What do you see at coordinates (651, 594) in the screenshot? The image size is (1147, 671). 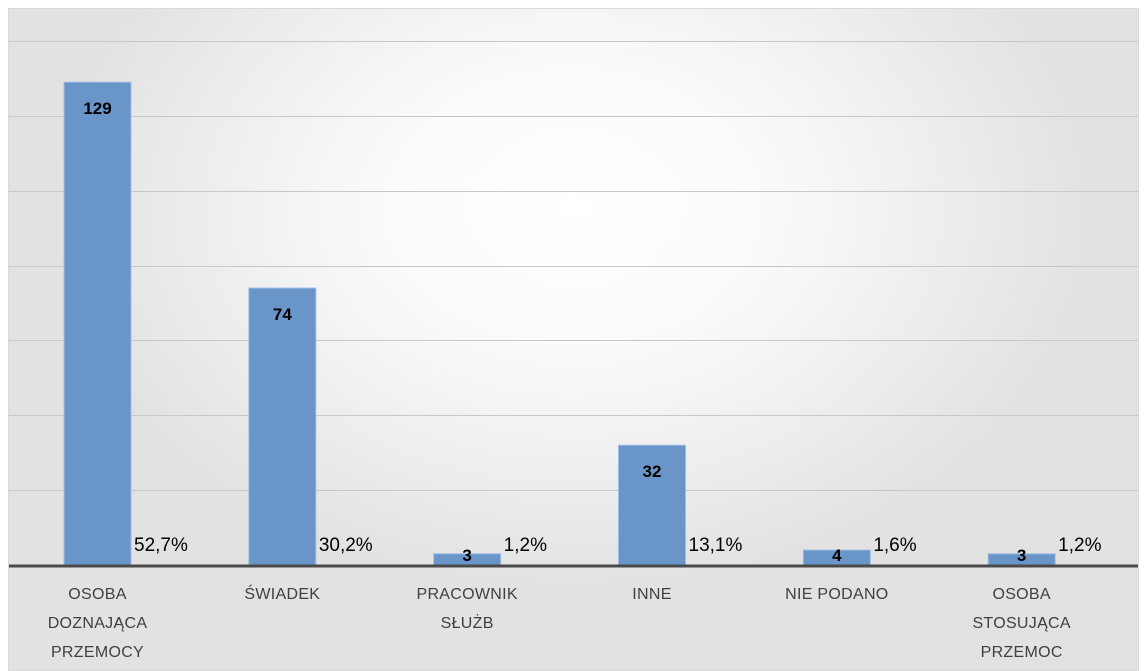 I see `category-label: INNE` at bounding box center [651, 594].